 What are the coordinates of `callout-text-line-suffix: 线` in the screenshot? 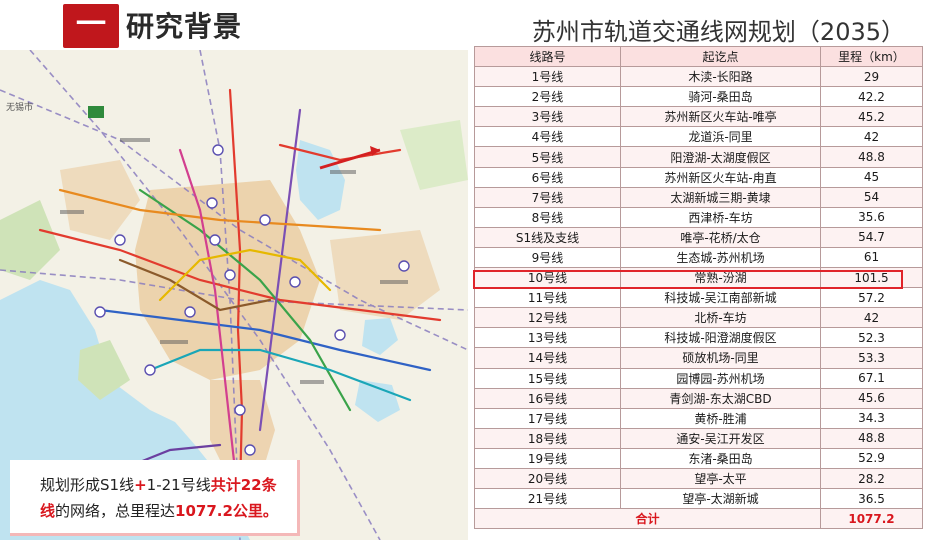 It's located at (48, 511).